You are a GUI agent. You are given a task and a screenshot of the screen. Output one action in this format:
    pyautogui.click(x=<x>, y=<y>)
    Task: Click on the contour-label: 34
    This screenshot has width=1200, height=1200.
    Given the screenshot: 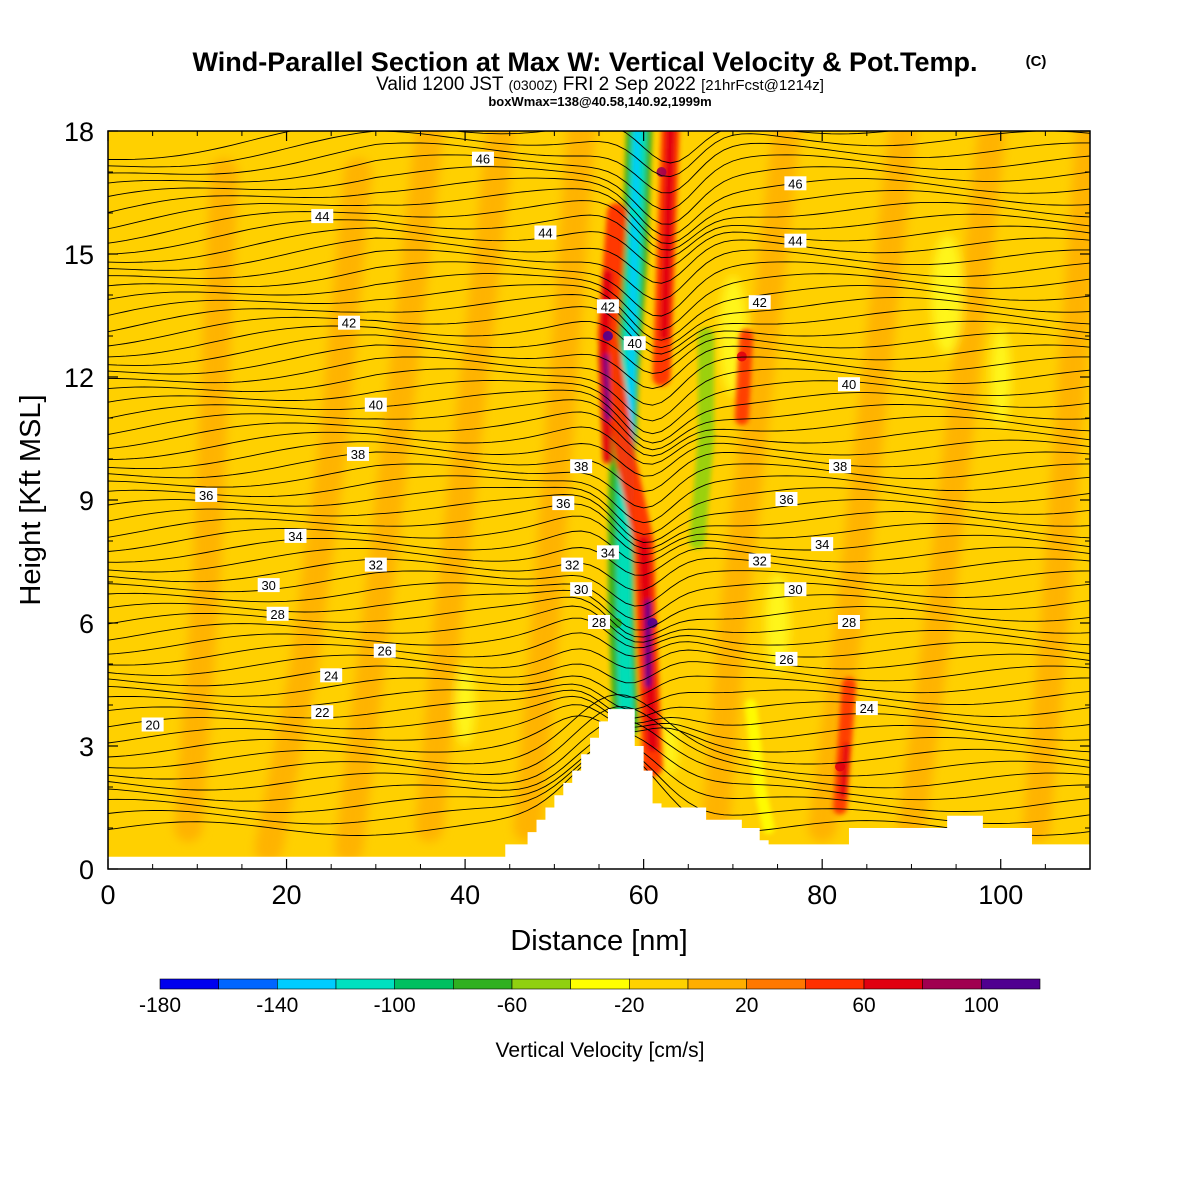 What is the action you would take?
    pyautogui.click(x=295, y=536)
    